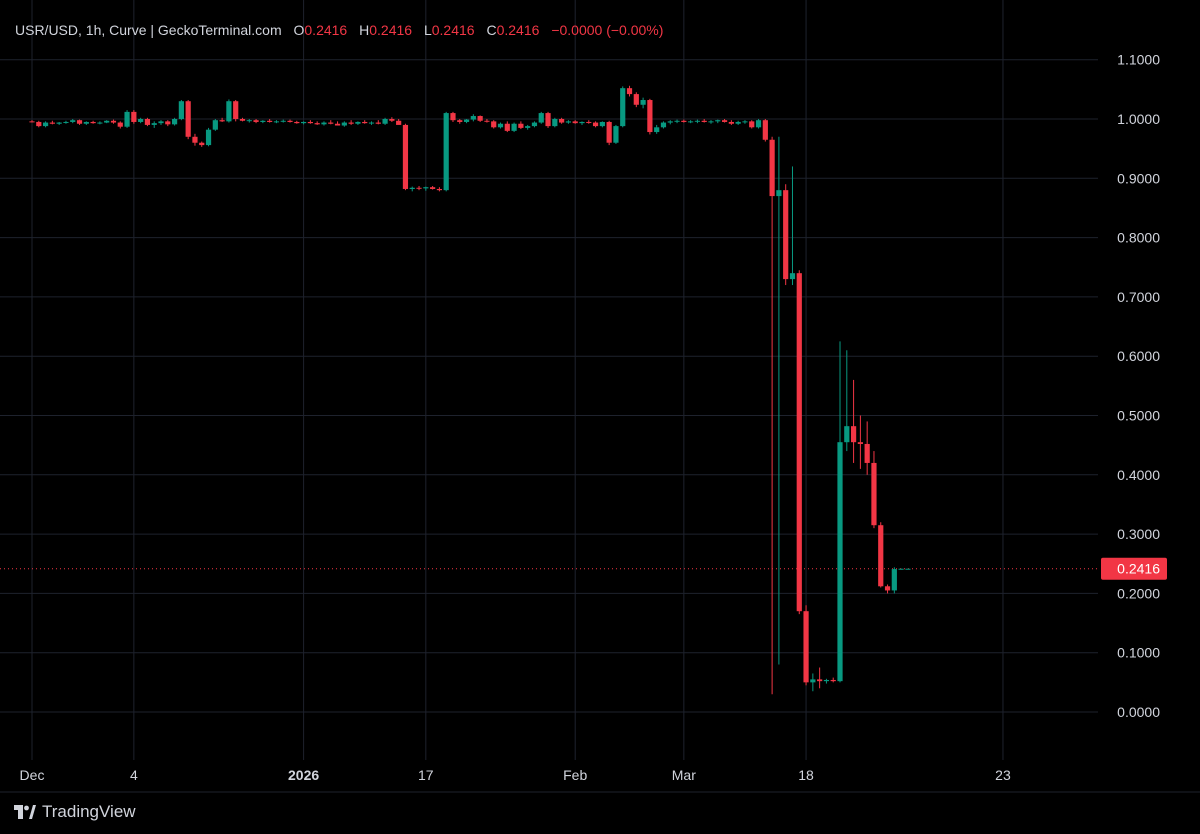 The image size is (1200, 834). Describe the element at coordinates (25, 812) in the screenshot. I see `tradingview-icon` at that location.